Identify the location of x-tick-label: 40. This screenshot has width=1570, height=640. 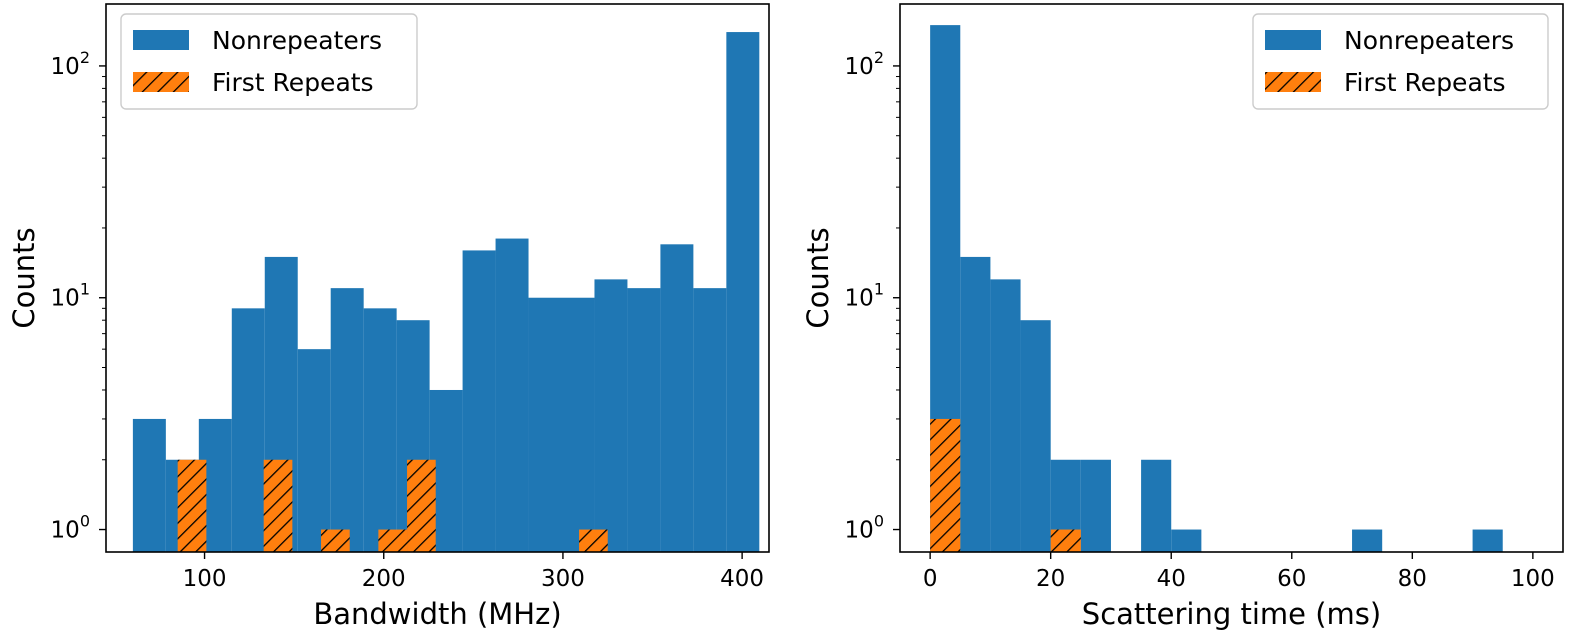
(1171, 579).